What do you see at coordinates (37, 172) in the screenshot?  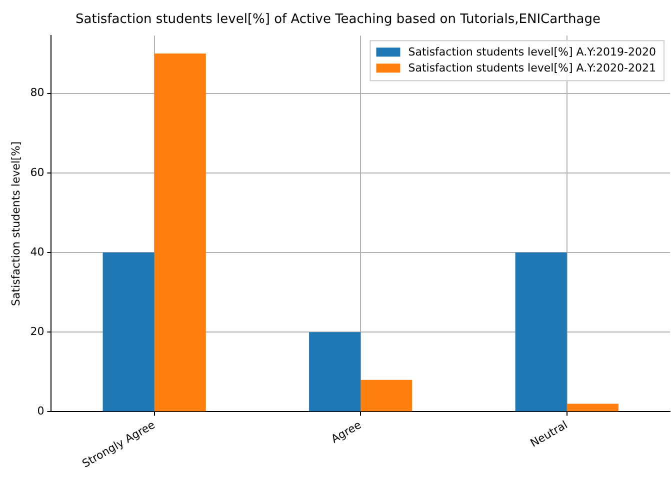 I see `y-tick-label: 60` at bounding box center [37, 172].